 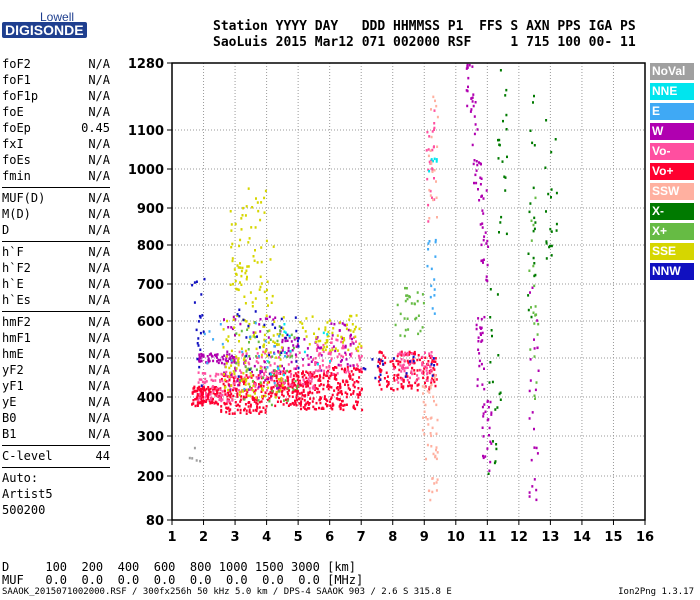 I want to click on legend-entry: X+, so click(x=672, y=231).